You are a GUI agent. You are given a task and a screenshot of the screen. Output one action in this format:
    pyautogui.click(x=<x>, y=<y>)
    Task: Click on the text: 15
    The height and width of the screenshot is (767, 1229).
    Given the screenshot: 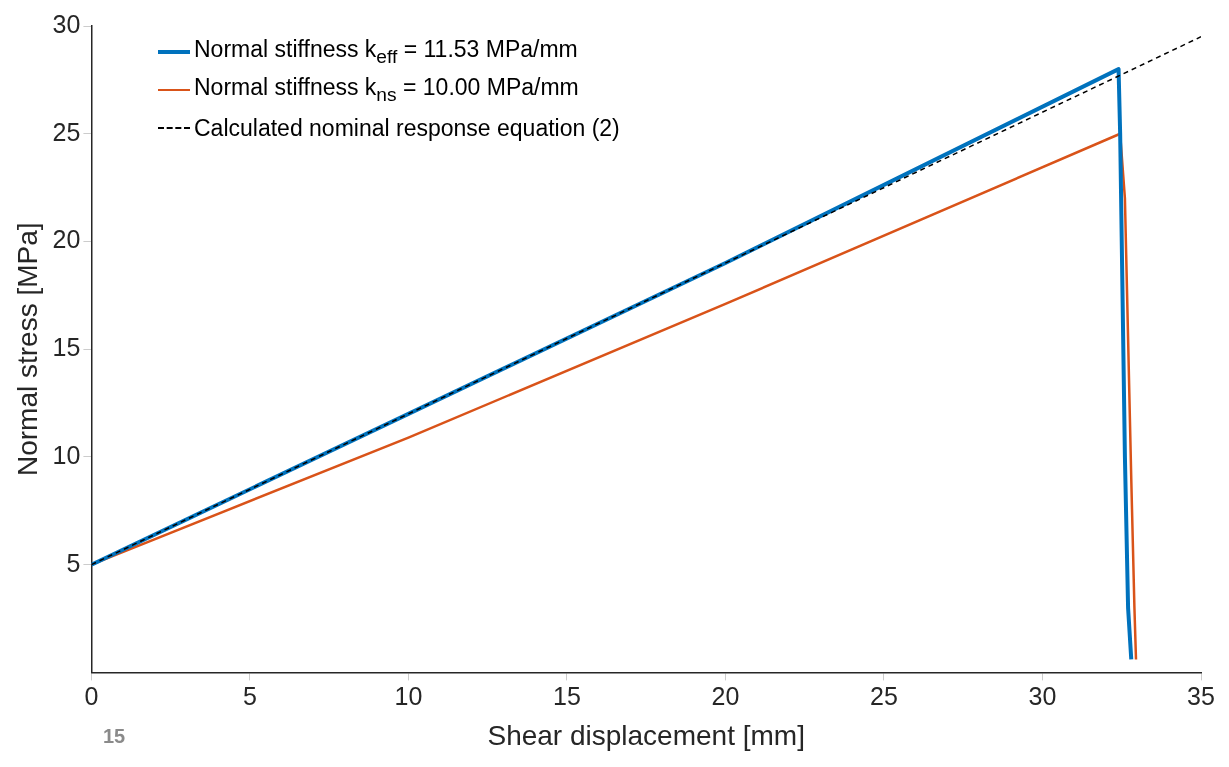 What is the action you would take?
    pyautogui.click(x=114, y=736)
    